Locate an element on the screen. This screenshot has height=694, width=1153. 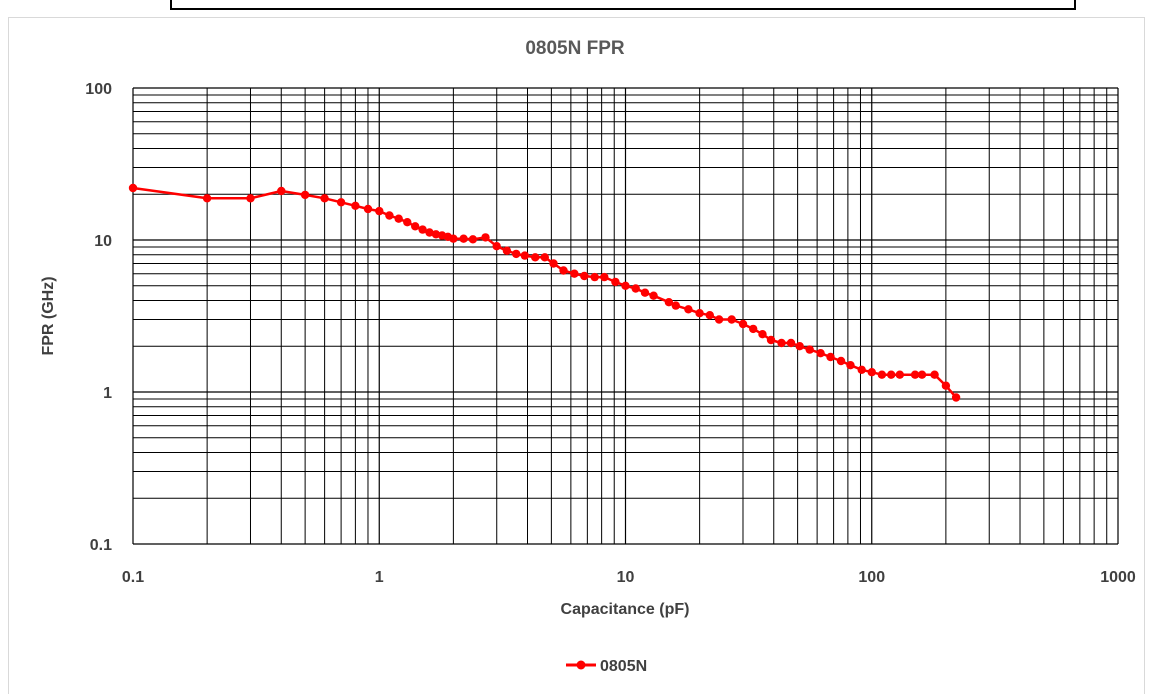
x-tick-label: 1000 is located at coordinates (1118, 577).